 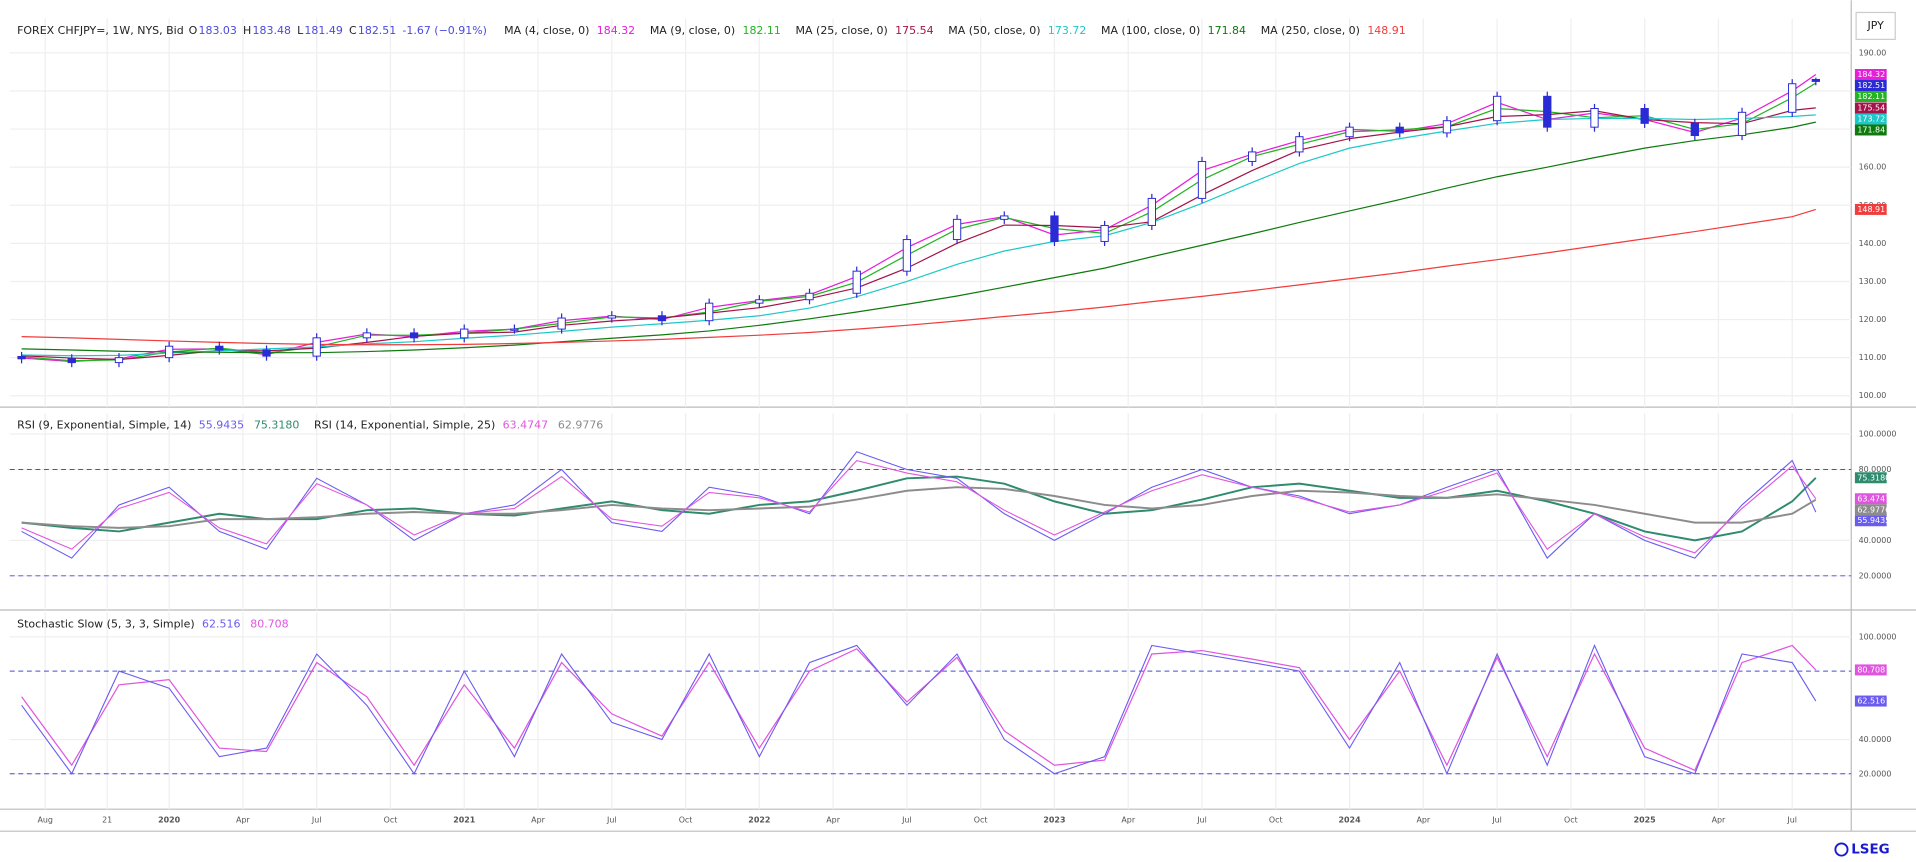 I want to click on x-tick-label: 2025, so click(x=1645, y=820).